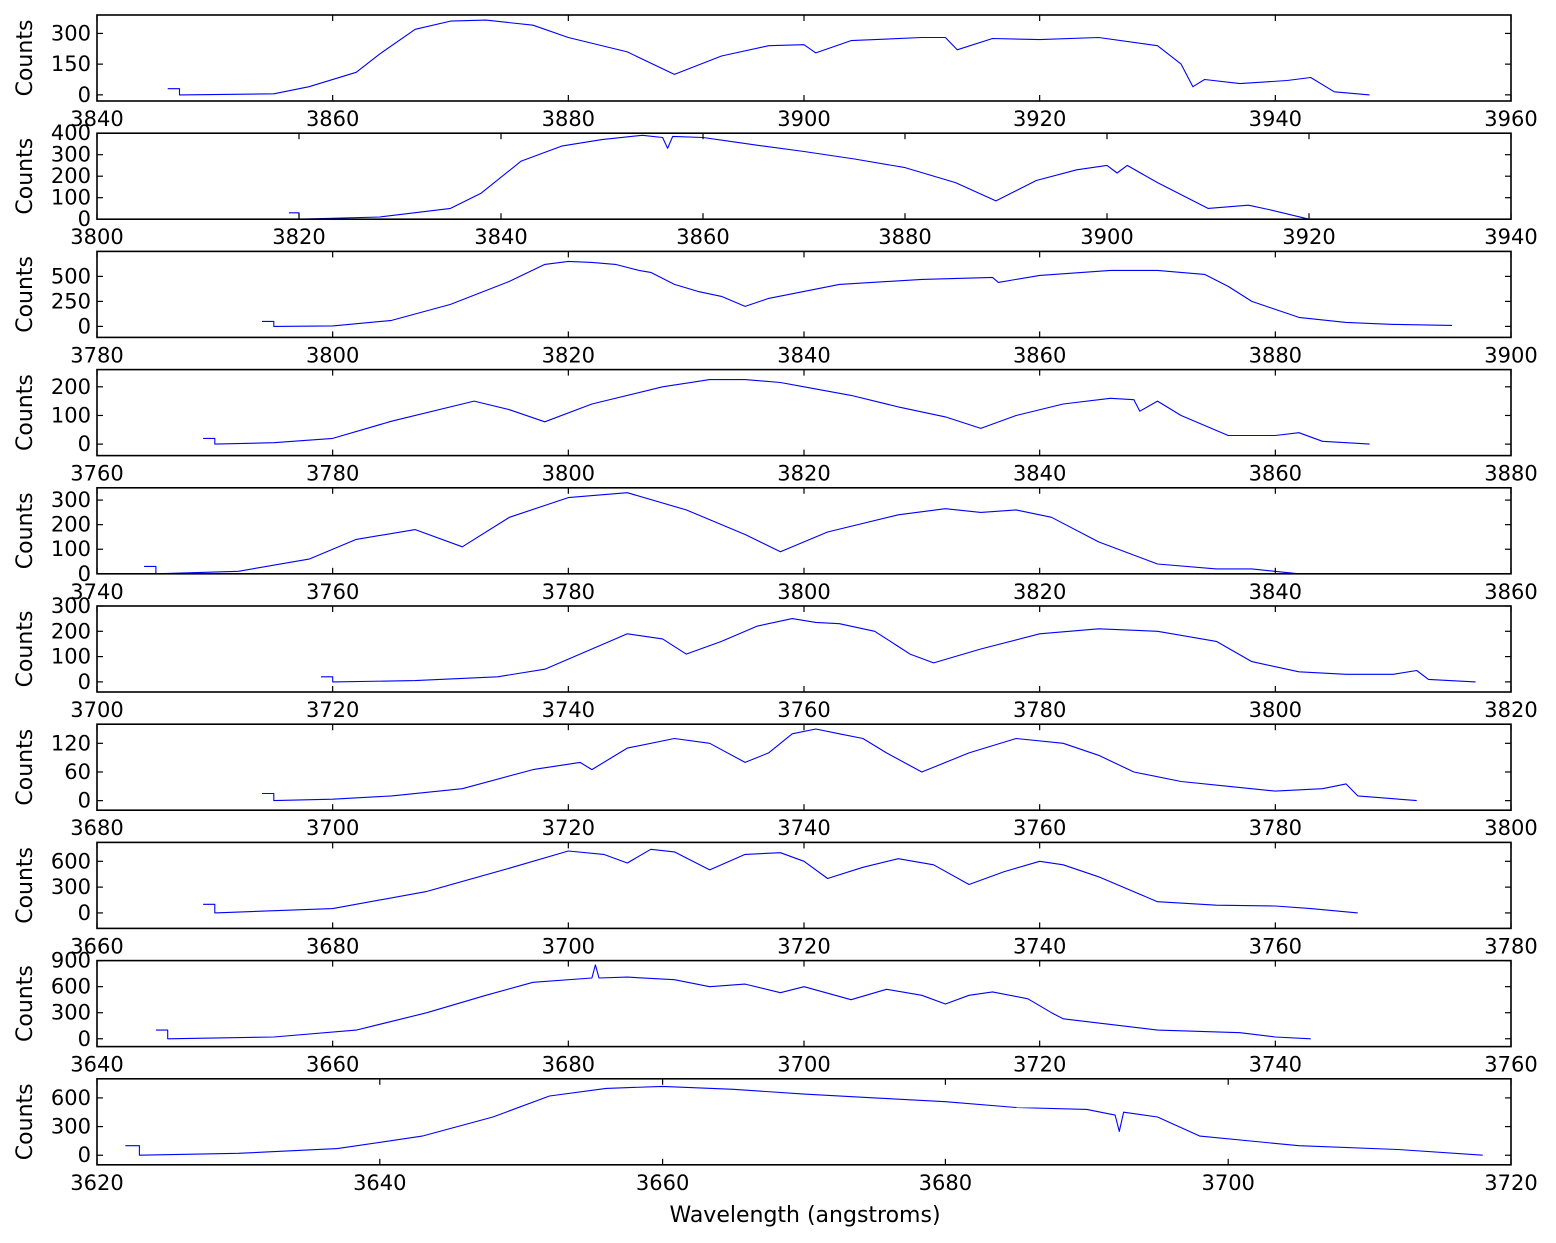  I want to click on x-tick-label: 3620, so click(96, 1183).